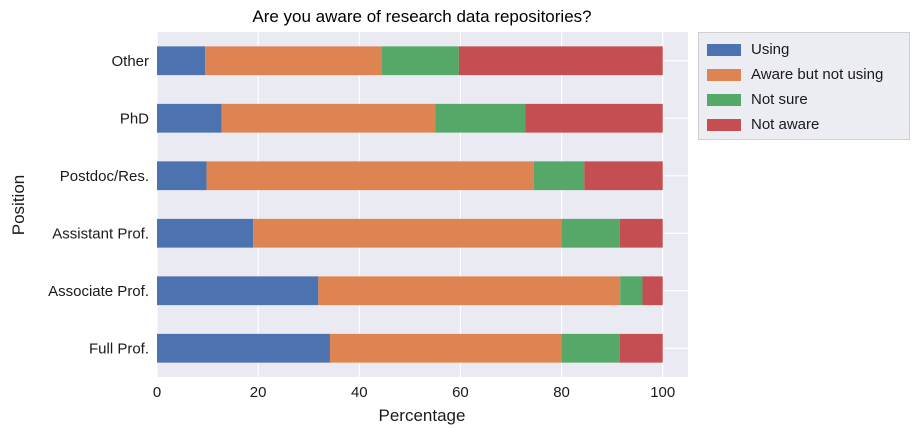  Describe the element at coordinates (359, 392) in the screenshot. I see `x-tick-label: 40` at that location.